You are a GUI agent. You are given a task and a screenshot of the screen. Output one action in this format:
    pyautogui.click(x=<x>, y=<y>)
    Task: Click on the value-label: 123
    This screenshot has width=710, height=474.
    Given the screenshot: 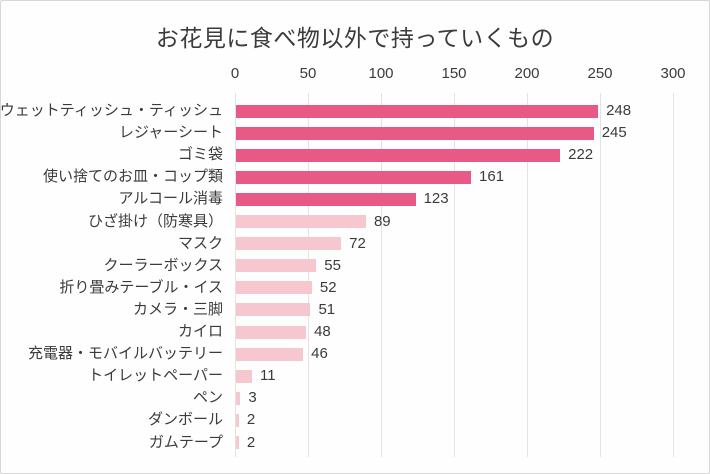 What is the action you would take?
    pyautogui.click(x=436, y=199)
    